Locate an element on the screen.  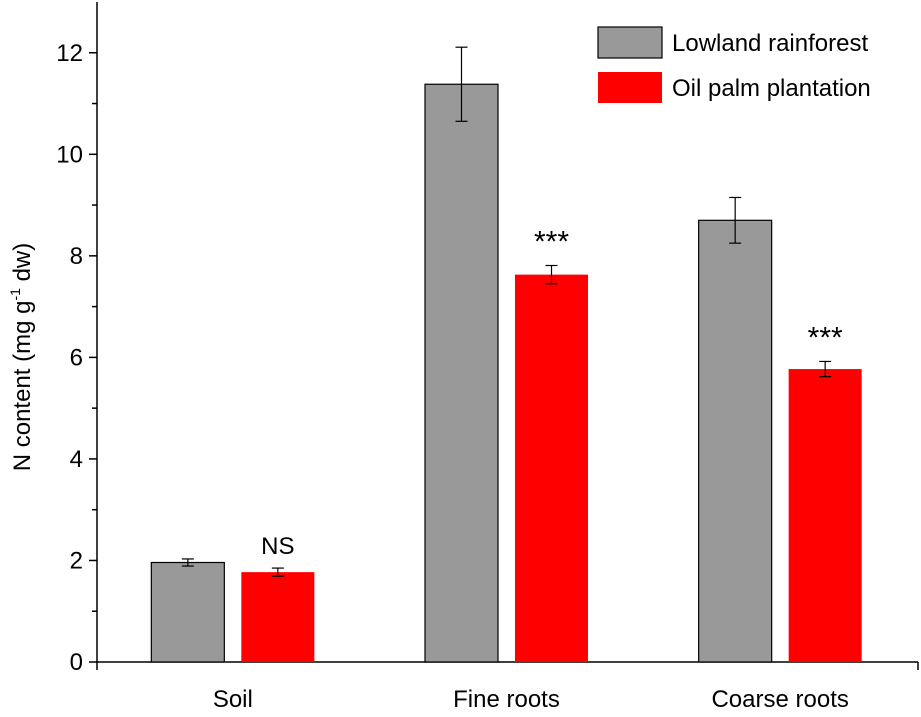
y-tick-label: 2 is located at coordinates (76, 560).